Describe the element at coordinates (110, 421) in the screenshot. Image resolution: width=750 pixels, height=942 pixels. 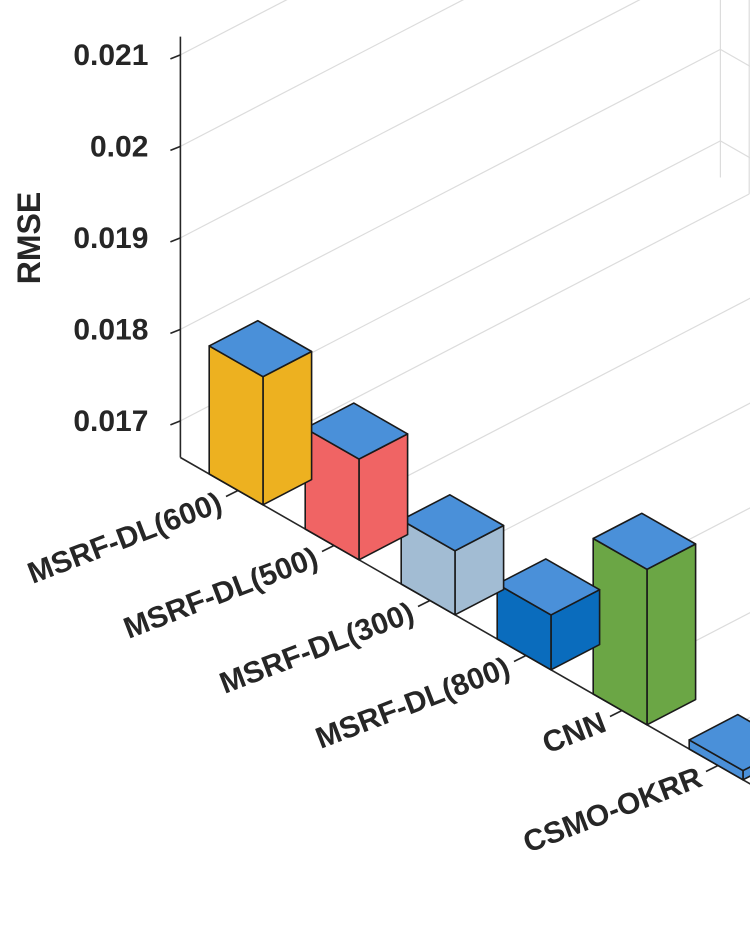
I see `y-tick-label: 0.017` at that location.